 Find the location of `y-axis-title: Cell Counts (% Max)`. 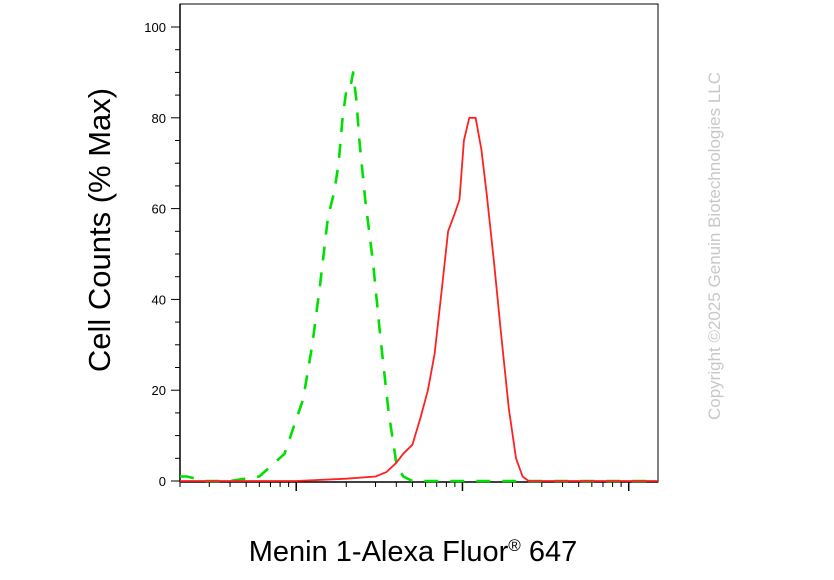

y-axis-title: Cell Counts (% Max) is located at coordinates (99, 230).